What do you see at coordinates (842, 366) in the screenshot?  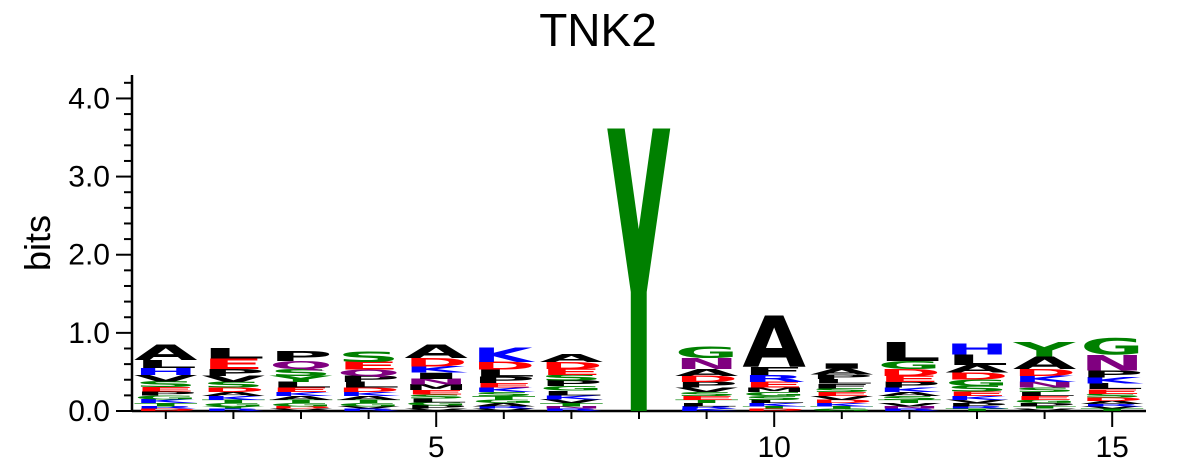 I see `logo-letter-i: I` at bounding box center [842, 366].